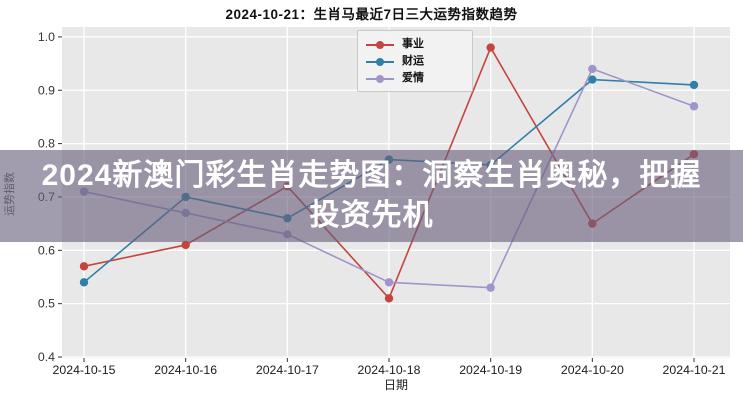 This screenshot has width=743, height=400. Describe the element at coordinates (395, 385) in the screenshot. I see `x-axis-title: 日期` at that location.